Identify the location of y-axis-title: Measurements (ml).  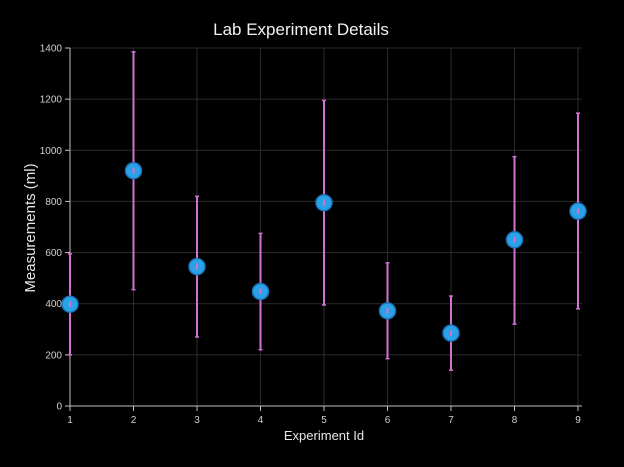
(30, 227).